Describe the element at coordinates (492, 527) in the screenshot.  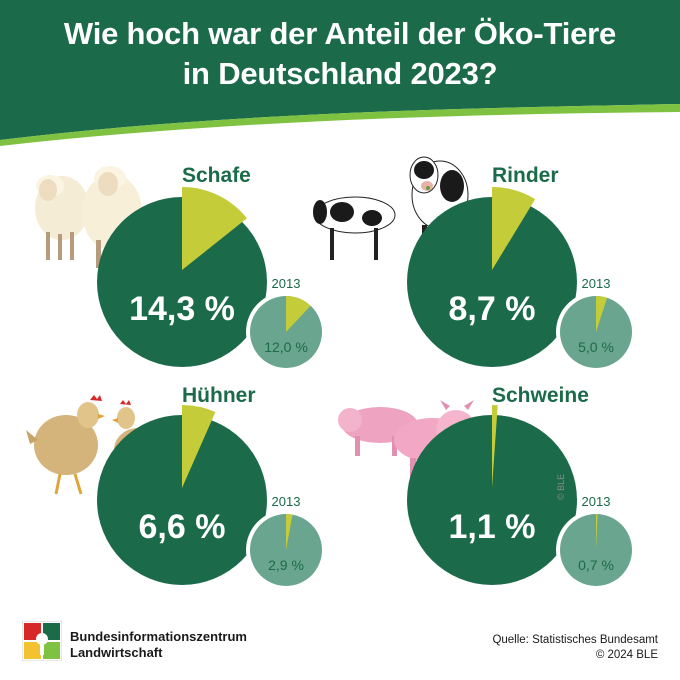
I see `pie-2023-schweine-label: 1,1 %` at that location.